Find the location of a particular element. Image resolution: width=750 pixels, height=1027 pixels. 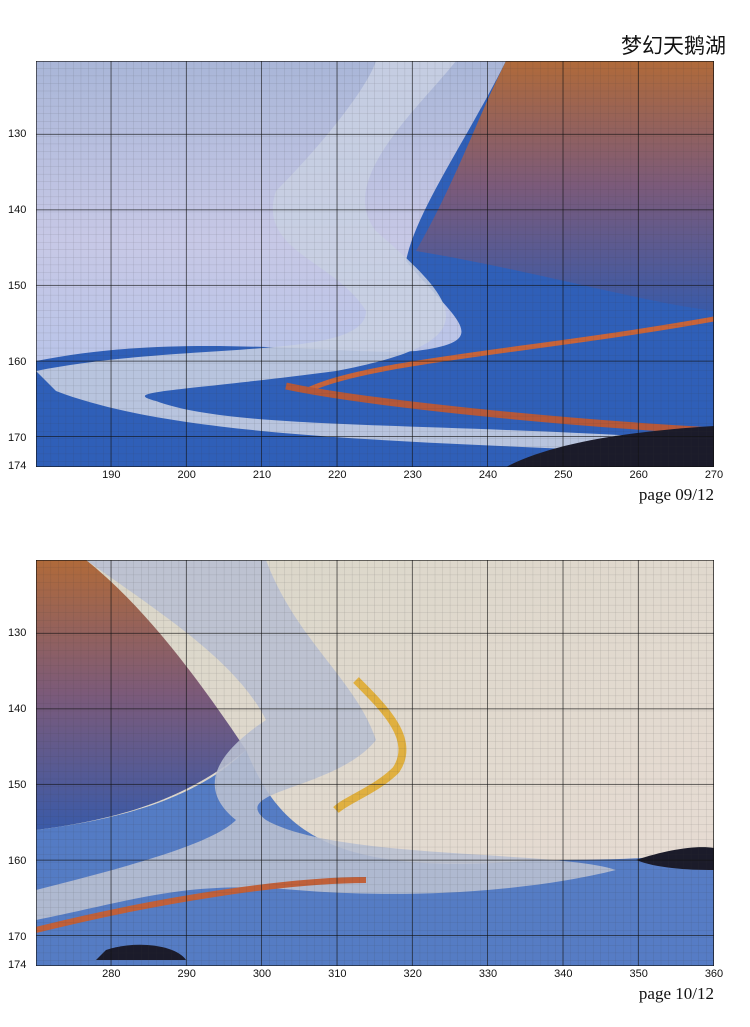

x-label: 200 is located at coordinates (186, 475).